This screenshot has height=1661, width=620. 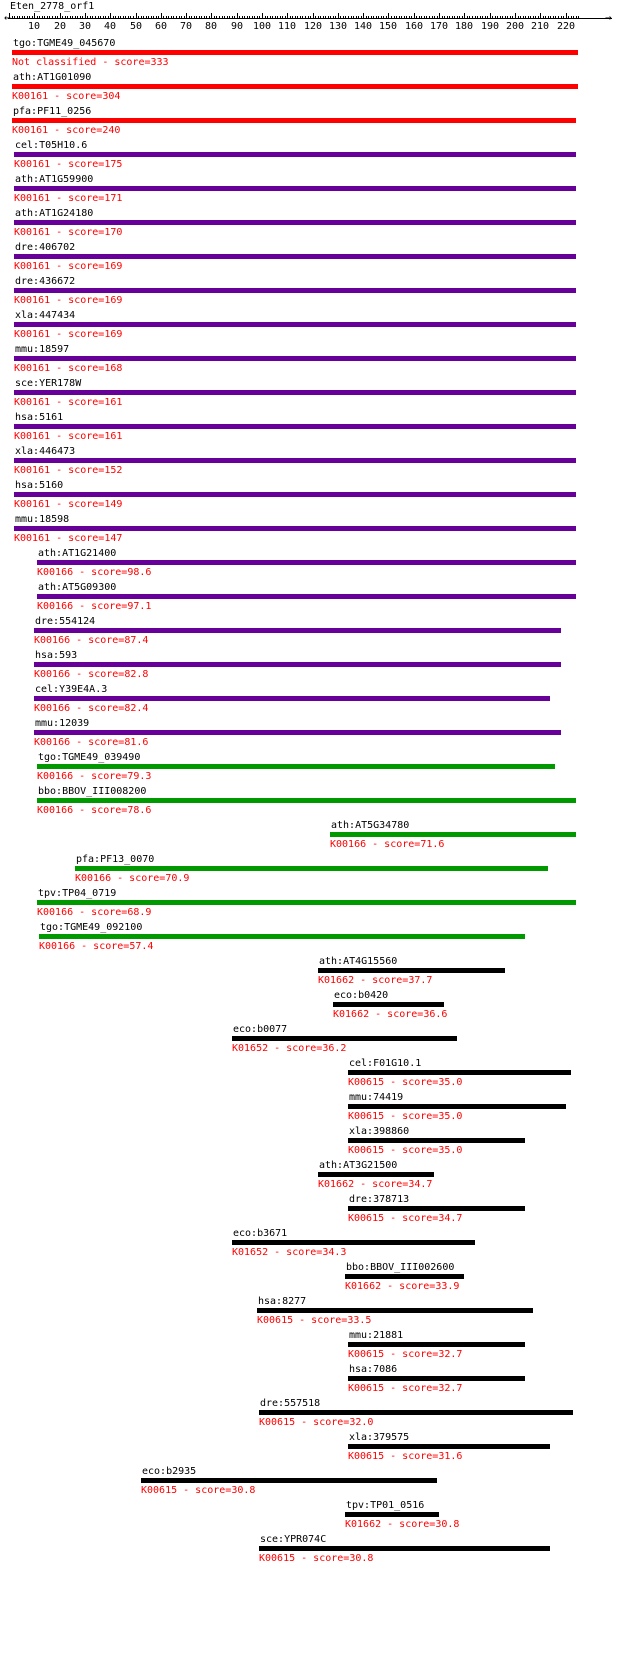 What do you see at coordinates (39, 417) in the screenshot?
I see `hit-name-link: hsa:5161` at bounding box center [39, 417].